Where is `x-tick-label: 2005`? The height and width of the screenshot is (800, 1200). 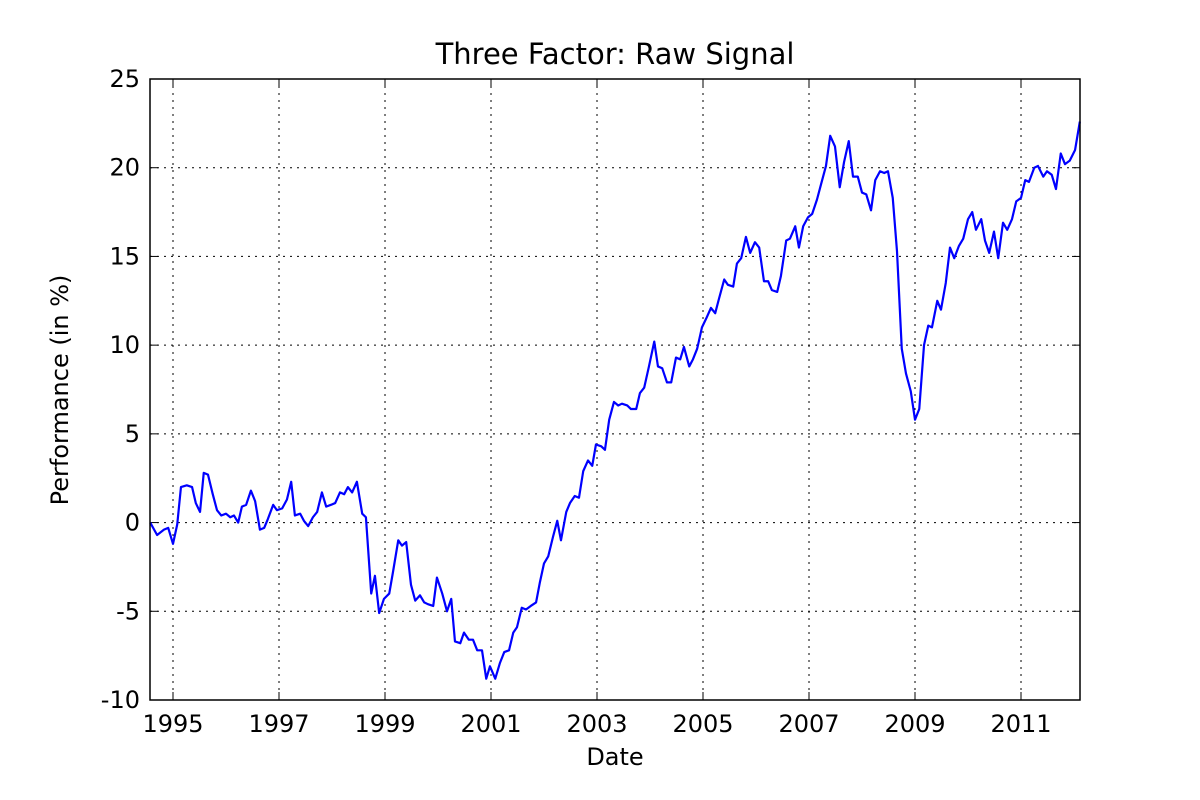
x-tick-label: 2005 is located at coordinates (702, 724).